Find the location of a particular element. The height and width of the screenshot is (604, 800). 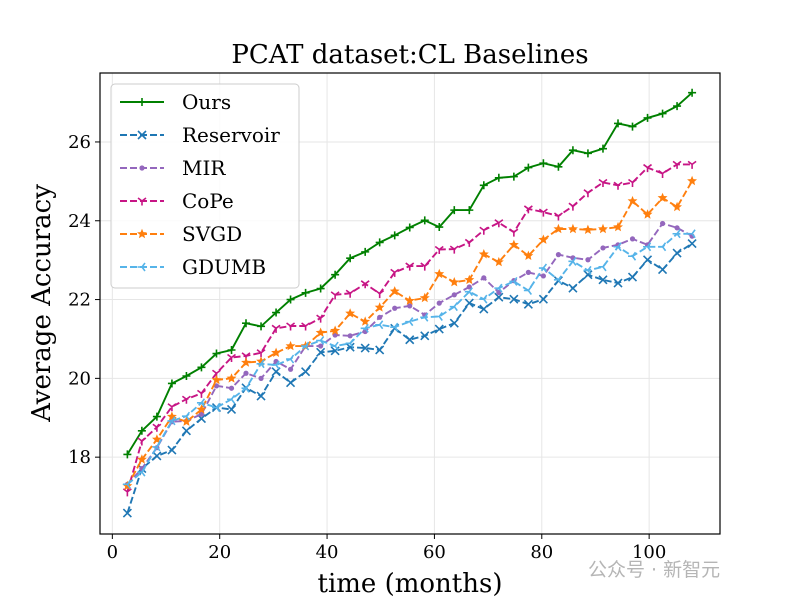

x-tick-label: 60 is located at coordinates (434, 552).